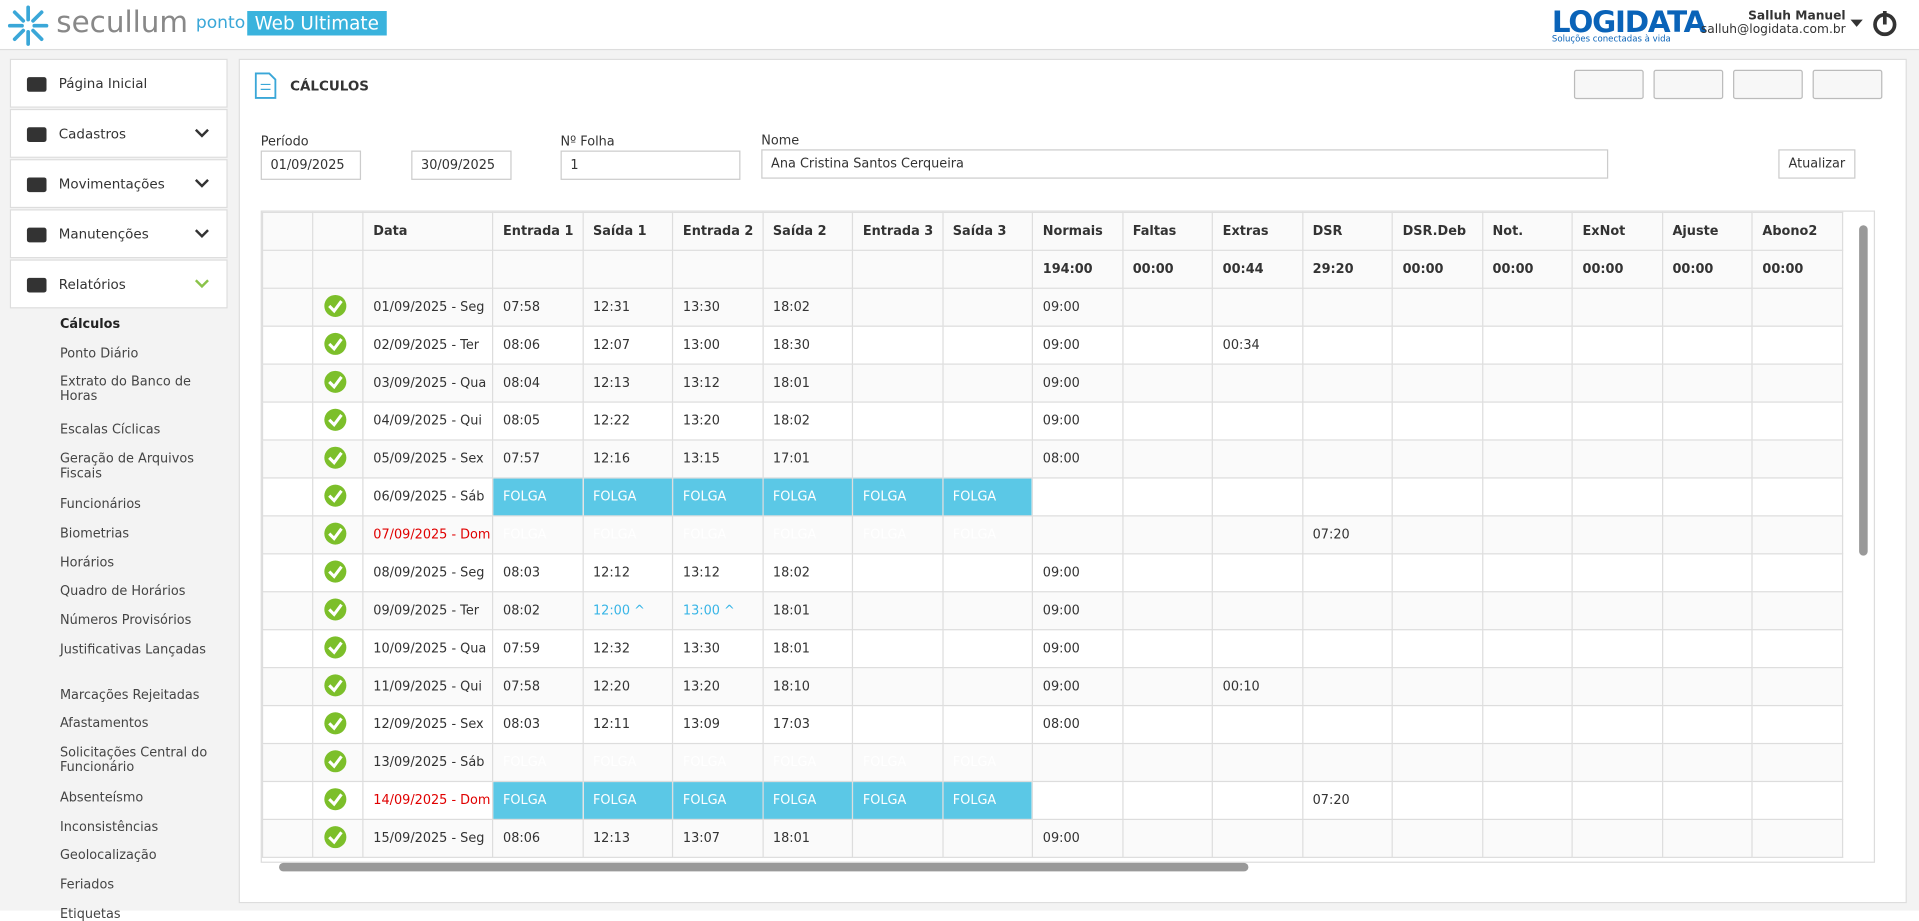 This screenshot has width=1919, height=921. Describe the element at coordinates (461, 165) in the screenshot. I see `end-date: 30/09/2025` at that location.